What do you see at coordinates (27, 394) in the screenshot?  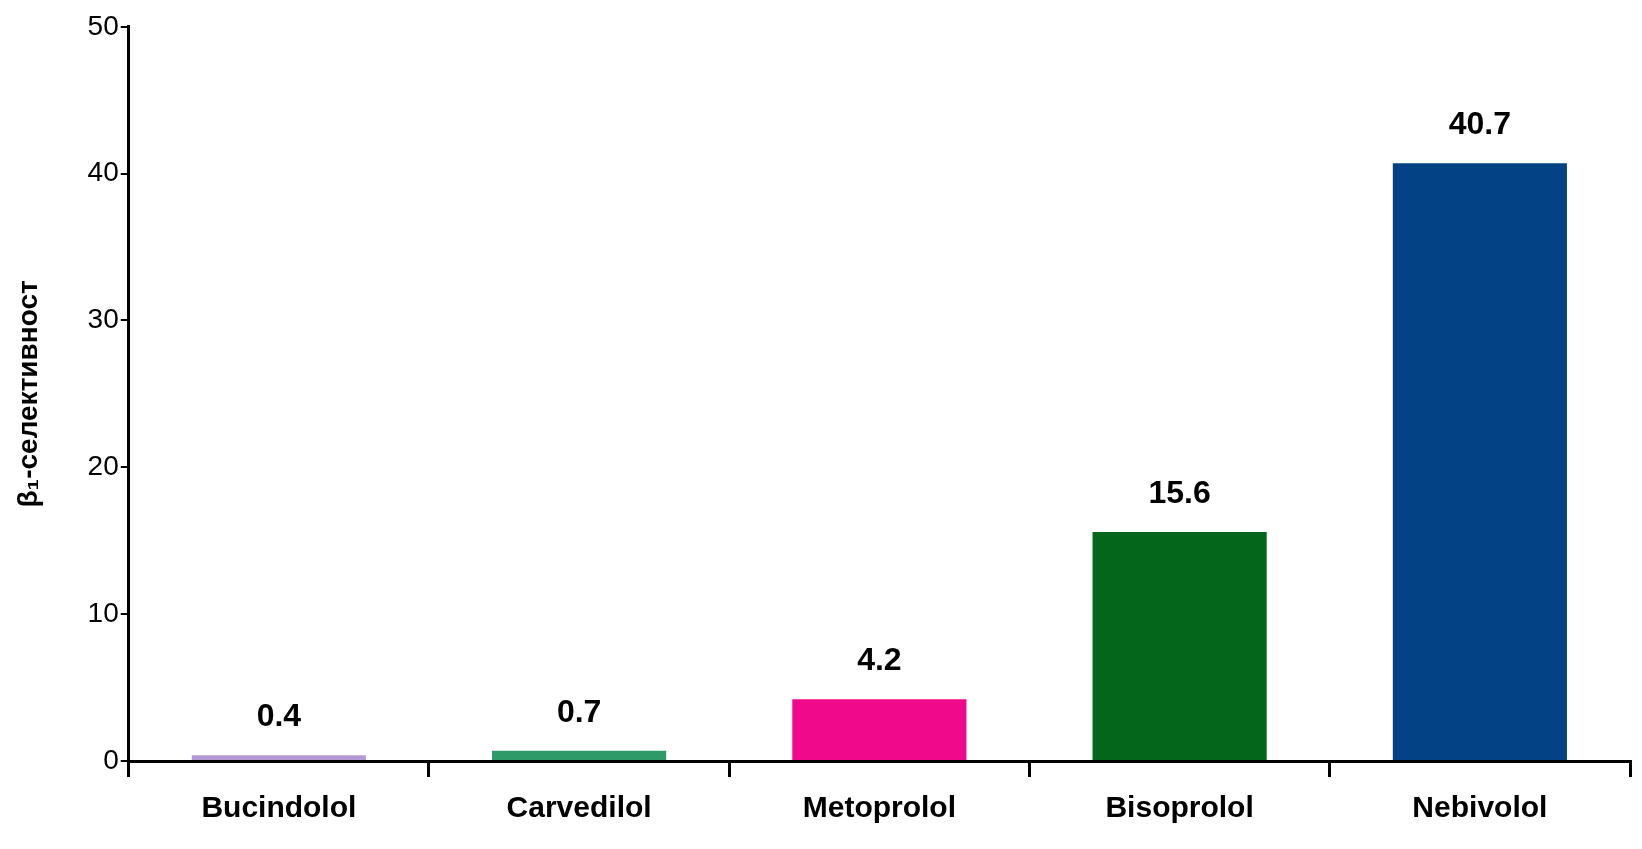 I see `y-axis-title: β₁-селективност` at bounding box center [27, 394].